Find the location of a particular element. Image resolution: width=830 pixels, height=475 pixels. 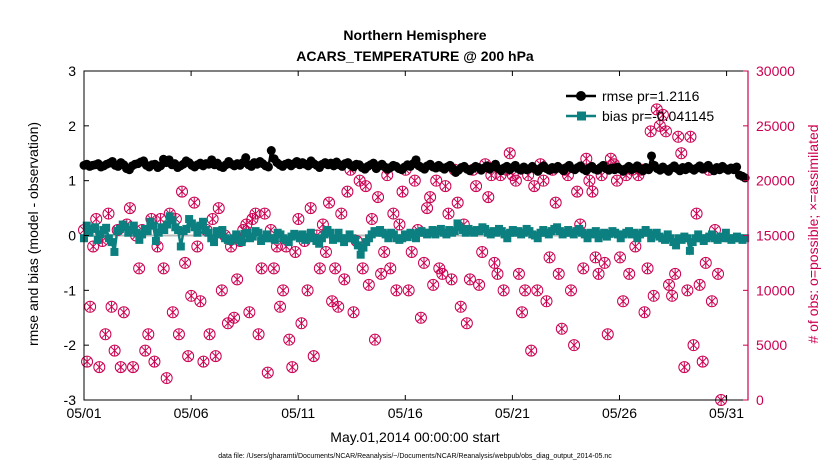

chart-title-line2: ACARS_TEMPERATURE @ 200 hPa is located at coordinates (415, 56).